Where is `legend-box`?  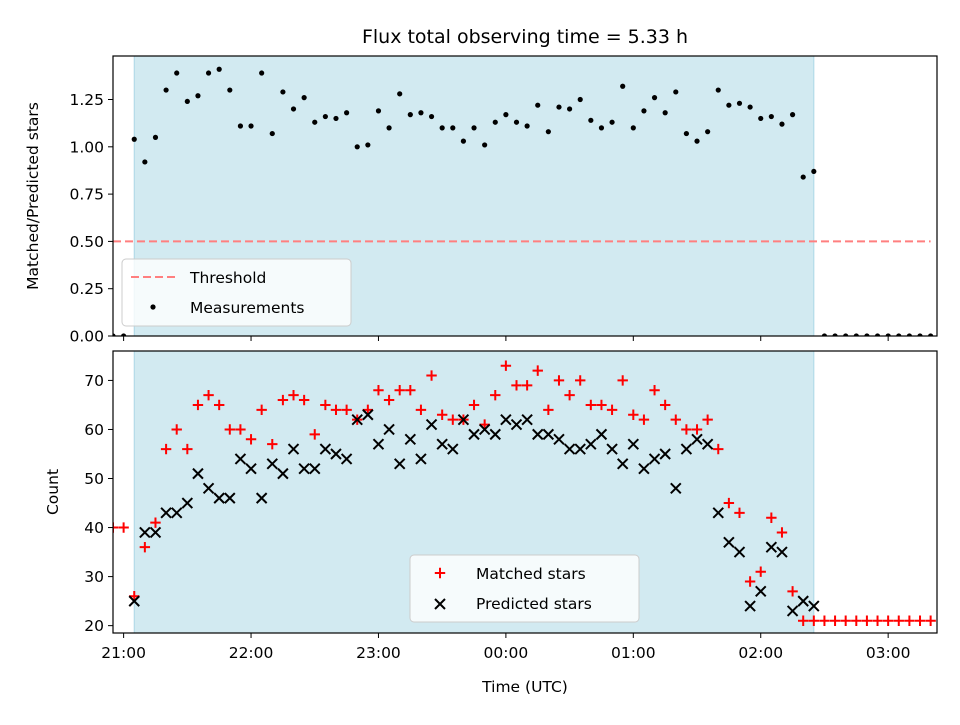
legend-box is located at coordinates (236, 292).